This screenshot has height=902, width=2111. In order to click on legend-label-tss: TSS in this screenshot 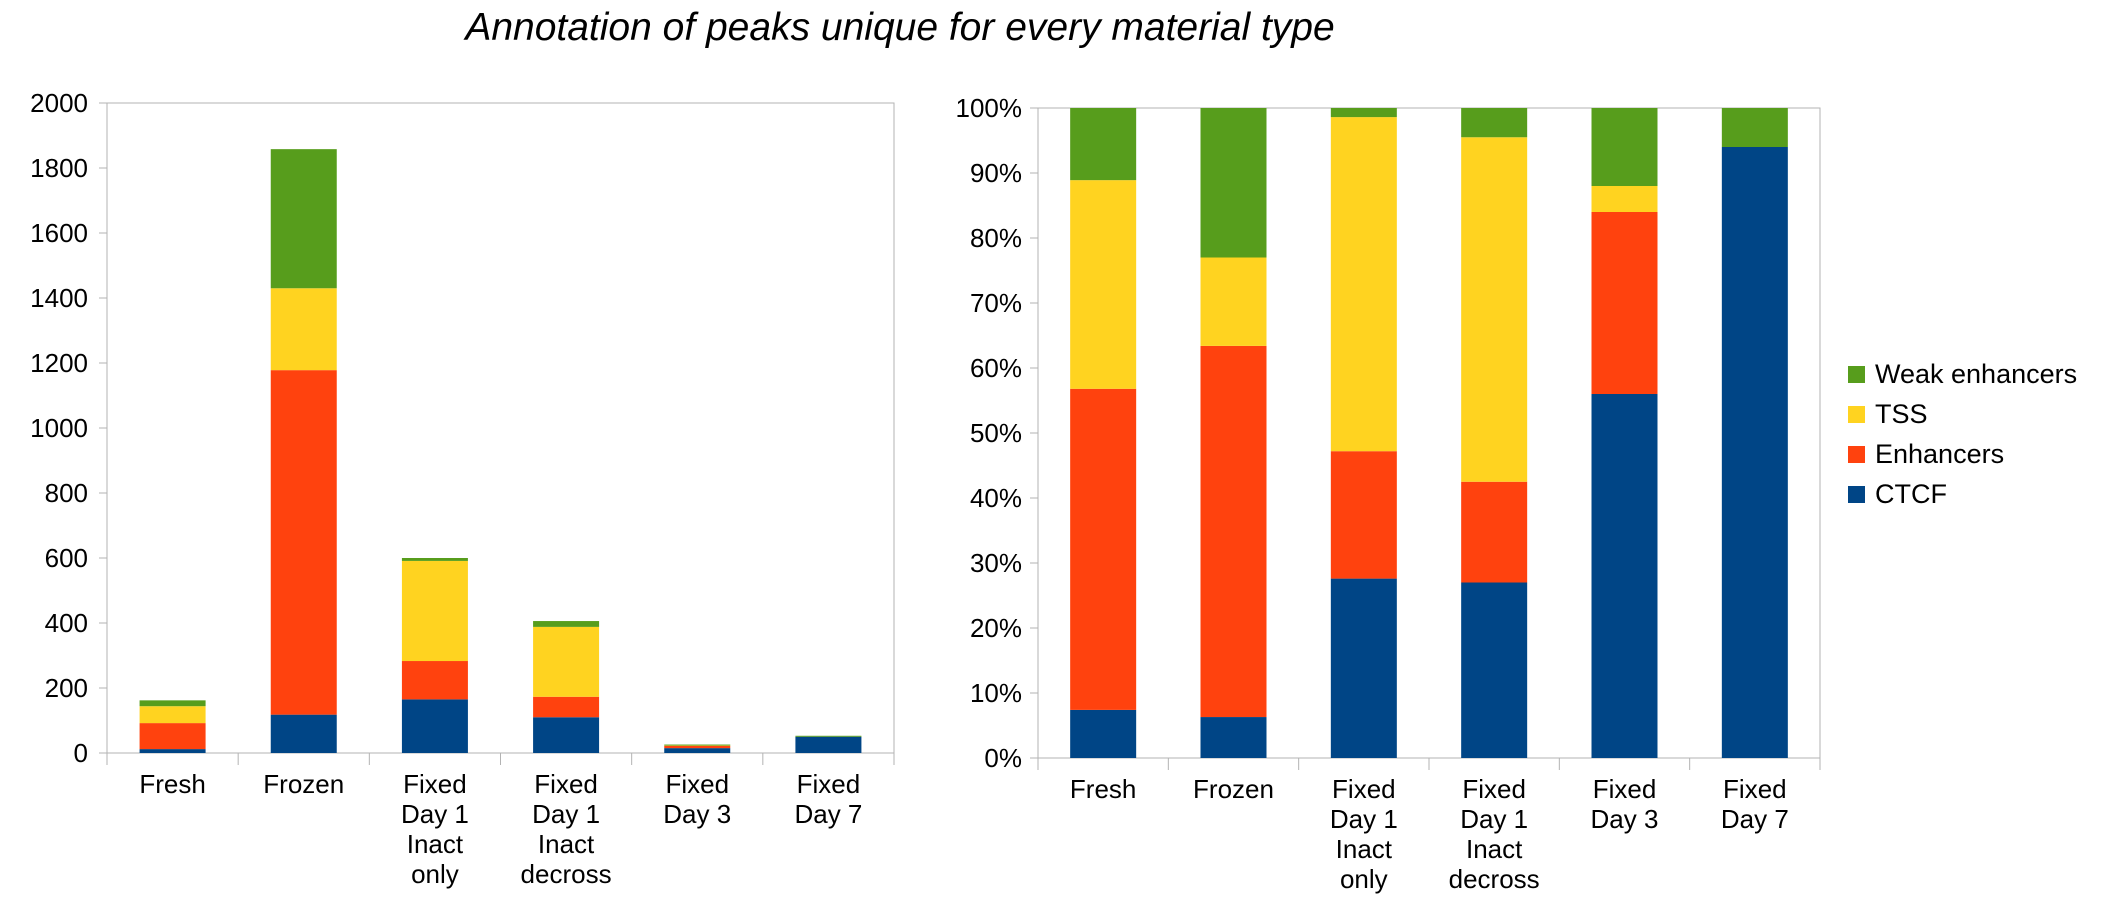, I will do `click(1901, 413)`.